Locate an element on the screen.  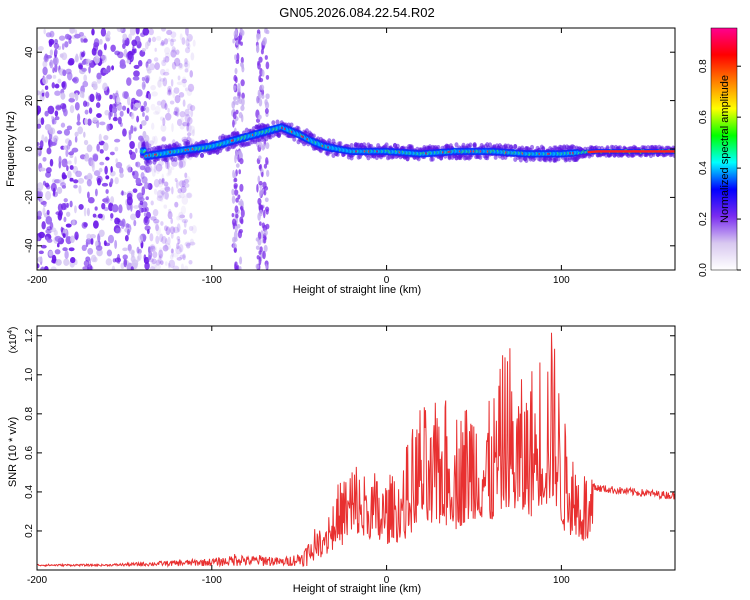
spectrogram-x-axis-label: Height of straight line (km) is located at coordinates (357, 290).